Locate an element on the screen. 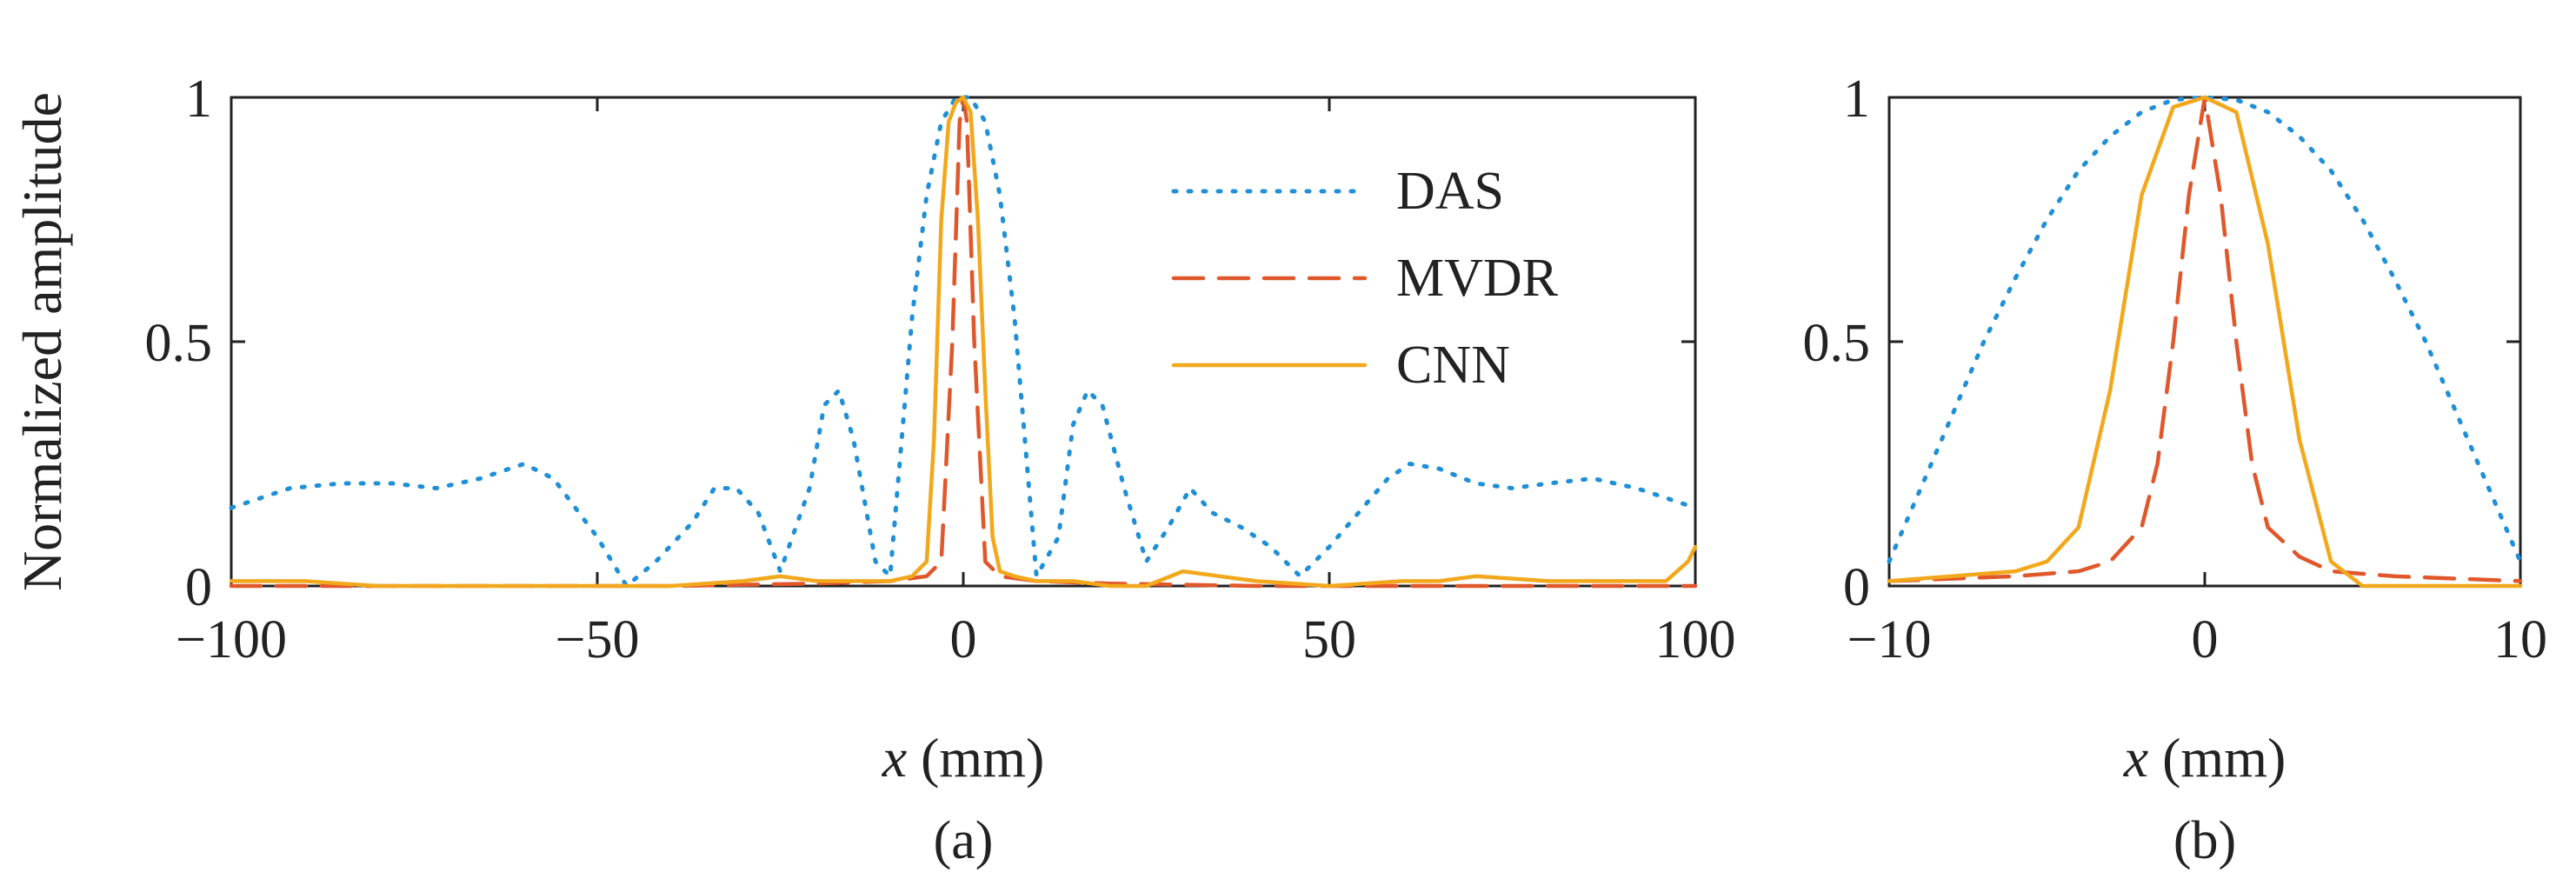 This screenshot has width=2576, height=892. panel-b-series-cnn is located at coordinates (2205, 342).